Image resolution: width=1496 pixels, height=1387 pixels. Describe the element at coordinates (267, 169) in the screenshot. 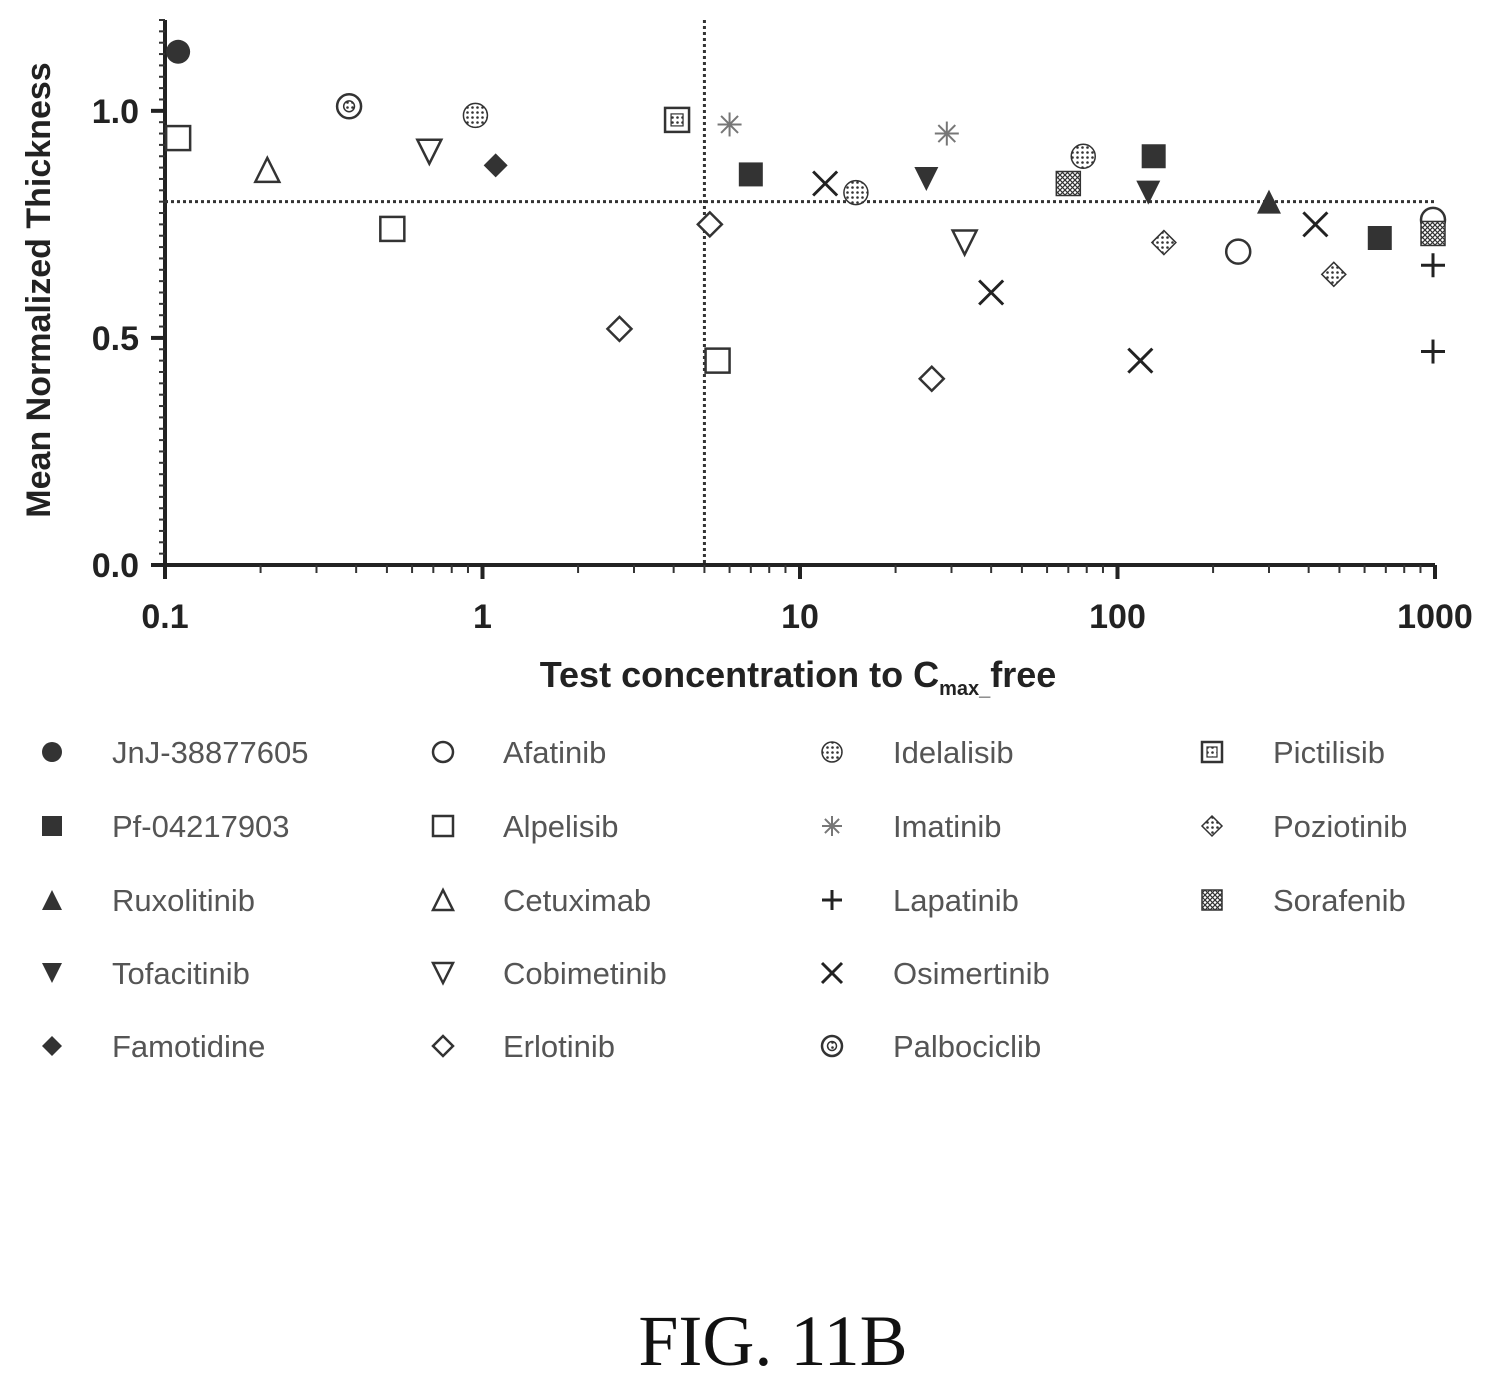

I see `data-point-cetuximab` at that location.